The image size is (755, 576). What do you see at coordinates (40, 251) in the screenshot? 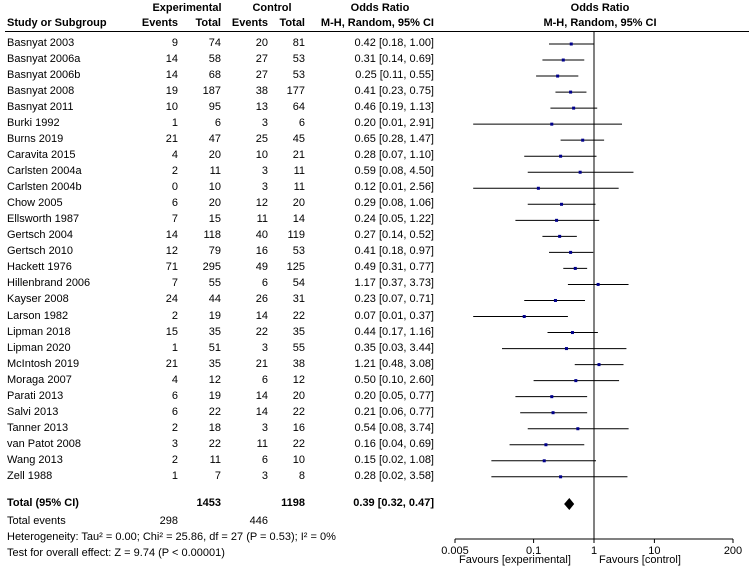
I see `study-name: Gertsch 2010` at bounding box center [40, 251].